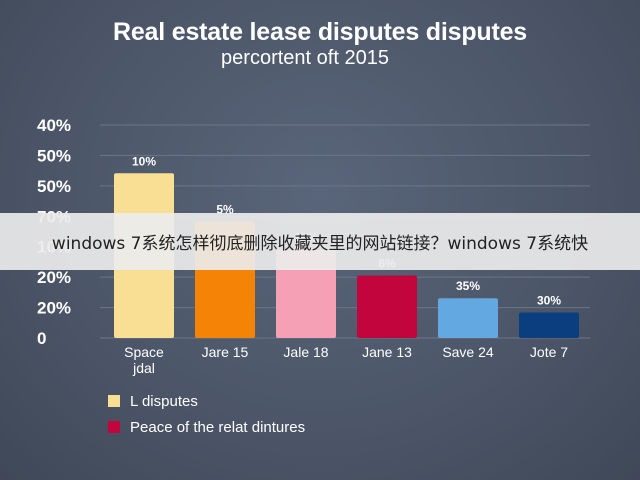  Describe the element at coordinates (164, 401) in the screenshot. I see `legend-label: L disputes` at that location.